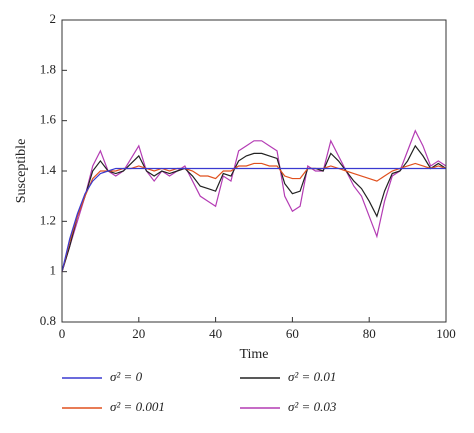 The height and width of the screenshot is (433, 474). Describe the element at coordinates (48, 320) in the screenshot. I see `y-tick-label: 0.8` at that location.